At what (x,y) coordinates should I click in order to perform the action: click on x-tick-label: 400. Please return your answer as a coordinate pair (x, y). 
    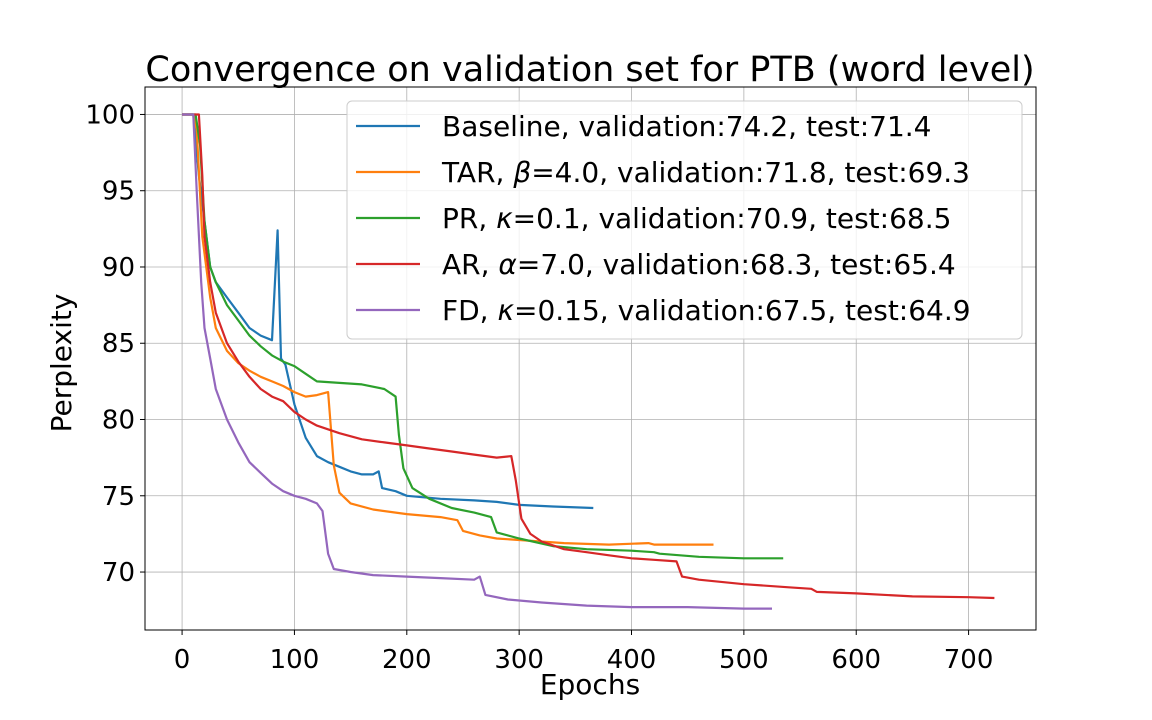
    Looking at the image, I should click on (632, 660).